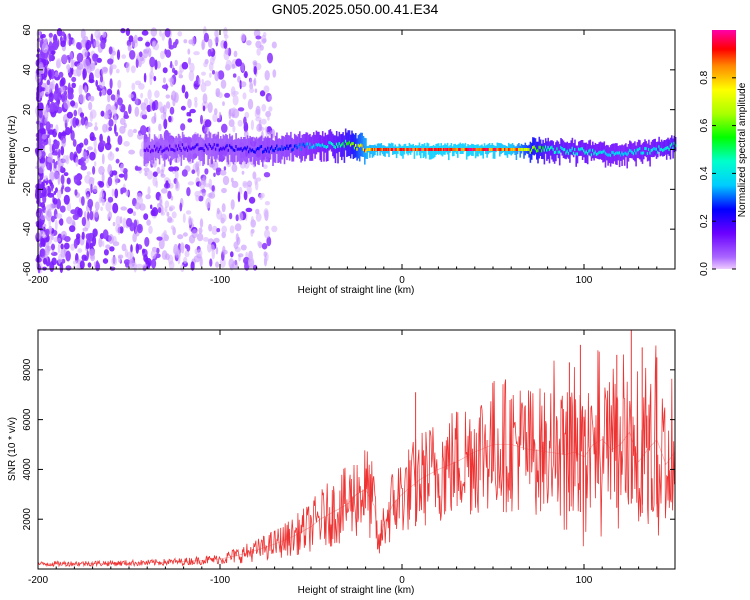  What do you see at coordinates (742, 149) in the screenshot?
I see `colorbar-label: Normalized spectral amplitude` at bounding box center [742, 149].